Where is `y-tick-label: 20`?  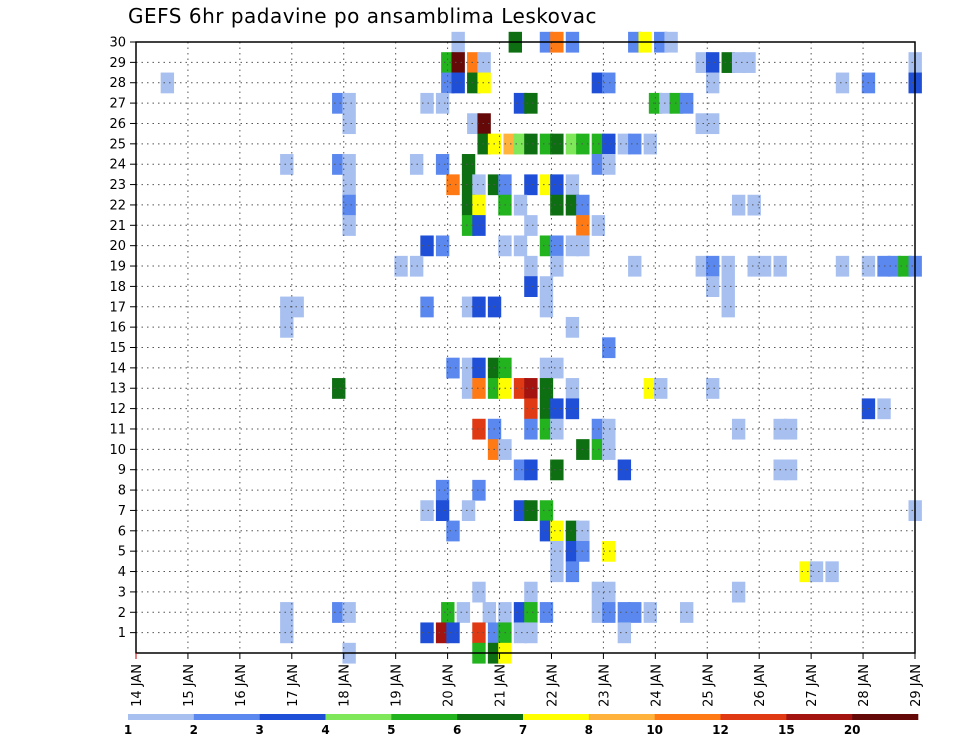
y-tick-label: 20 is located at coordinates (117, 246).